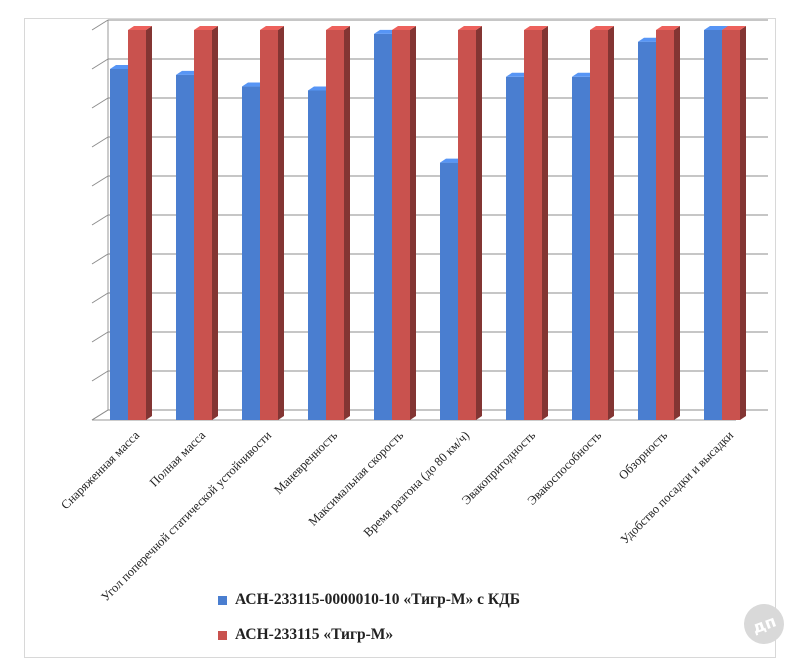 Image resolution: width=800 pixels, height=664 pixels. I want to click on x-tick-label: Маневренность, so click(305, 462).